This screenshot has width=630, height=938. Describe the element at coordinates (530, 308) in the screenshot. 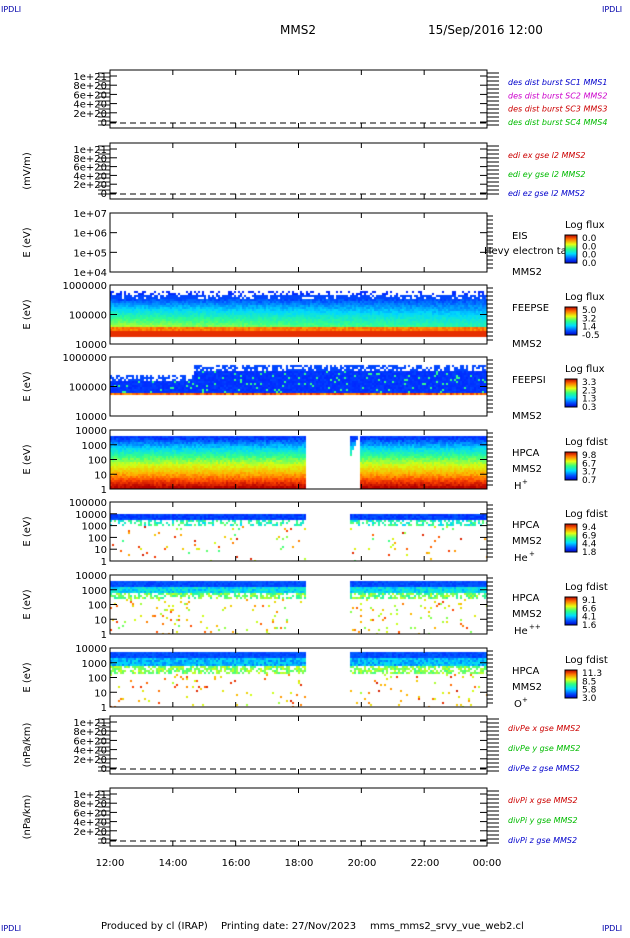

I see `instrument-label: FEEPSE` at that location.